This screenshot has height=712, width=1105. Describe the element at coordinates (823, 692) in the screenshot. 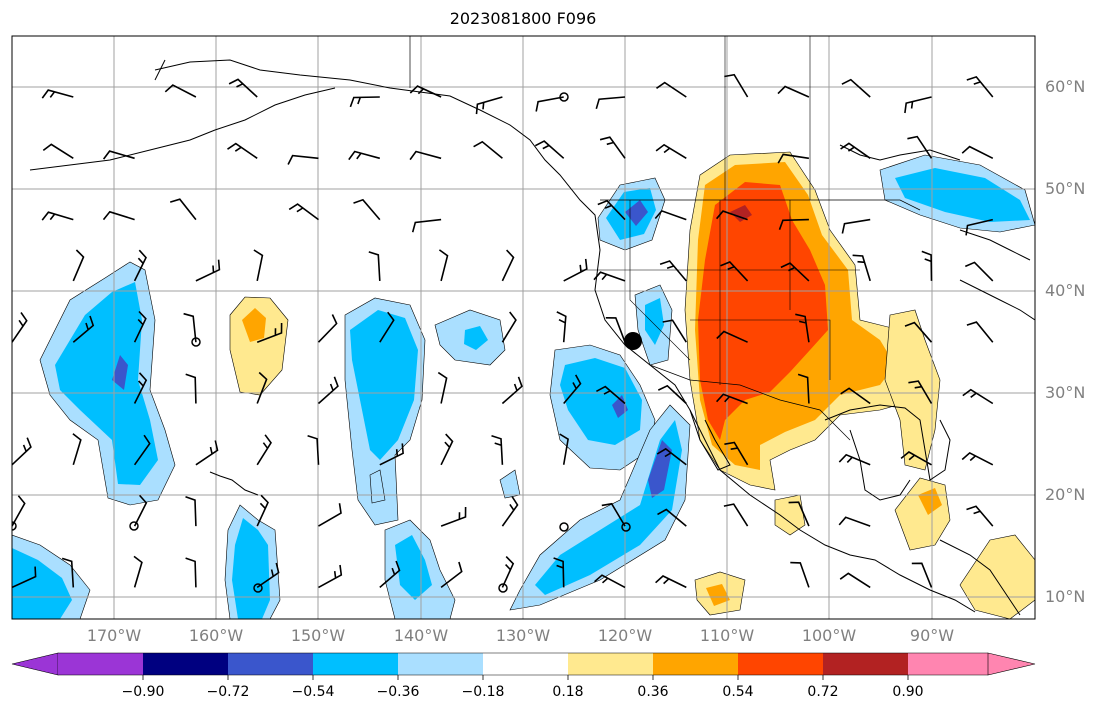

I see `colorbar-tick-label: 0.72` at that location.